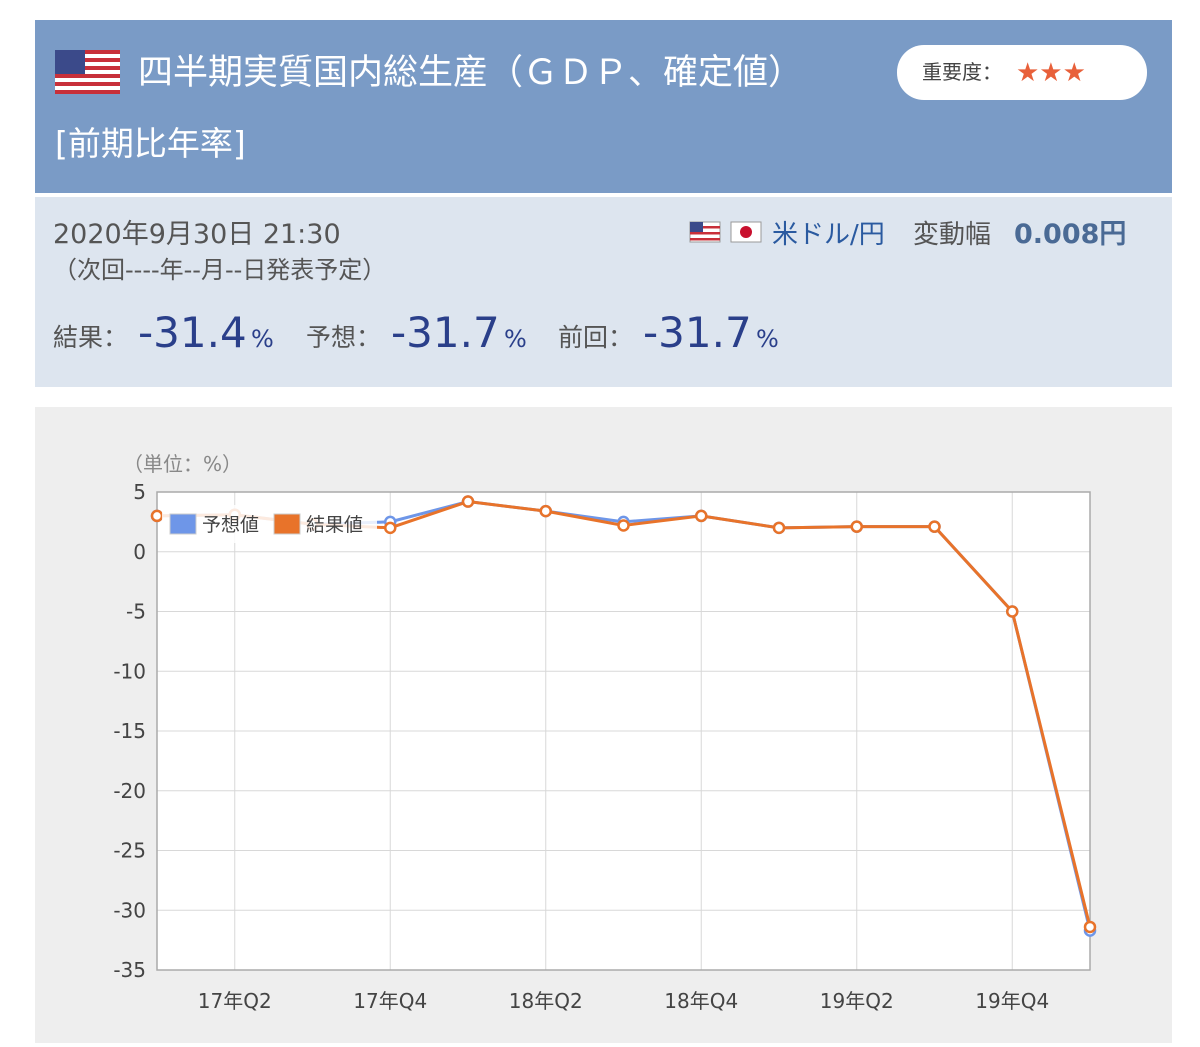 The height and width of the screenshot is (1047, 1200). What do you see at coordinates (1012, 1001) in the screenshot?
I see `x-tick-label: 19年Q4` at bounding box center [1012, 1001].